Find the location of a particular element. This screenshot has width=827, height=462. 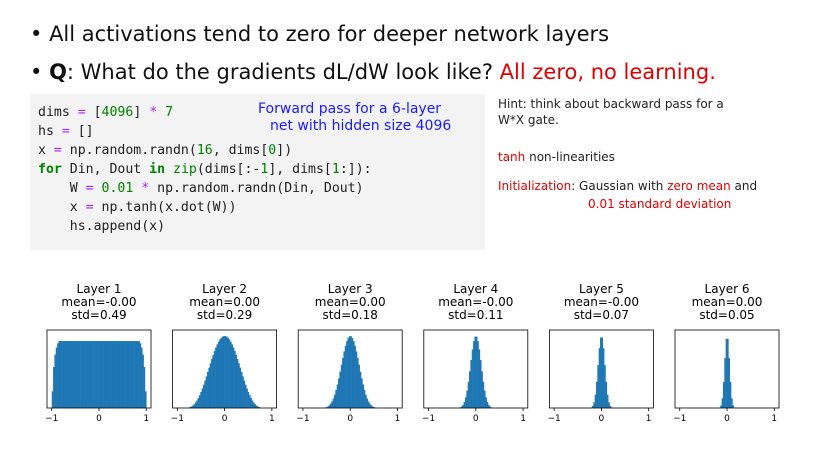

layer-mean: mean=0.00 is located at coordinates (350, 302).